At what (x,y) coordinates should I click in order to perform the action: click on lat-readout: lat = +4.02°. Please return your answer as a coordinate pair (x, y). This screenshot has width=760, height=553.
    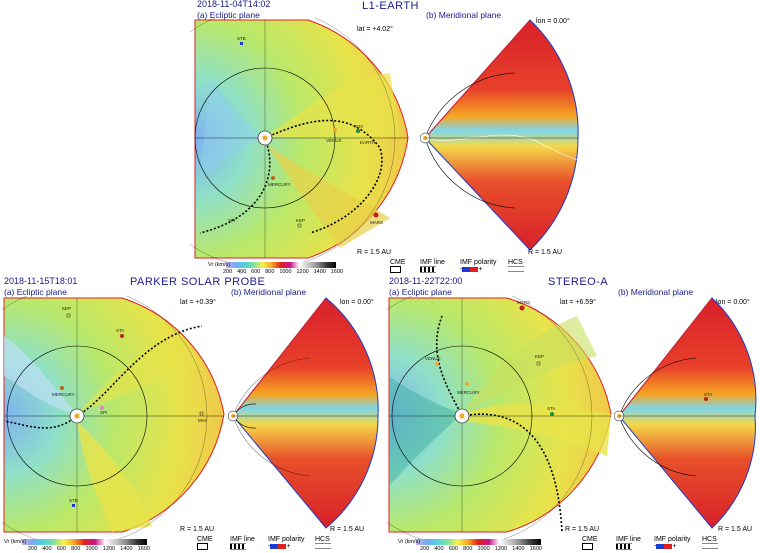
    Looking at the image, I should click on (375, 29).